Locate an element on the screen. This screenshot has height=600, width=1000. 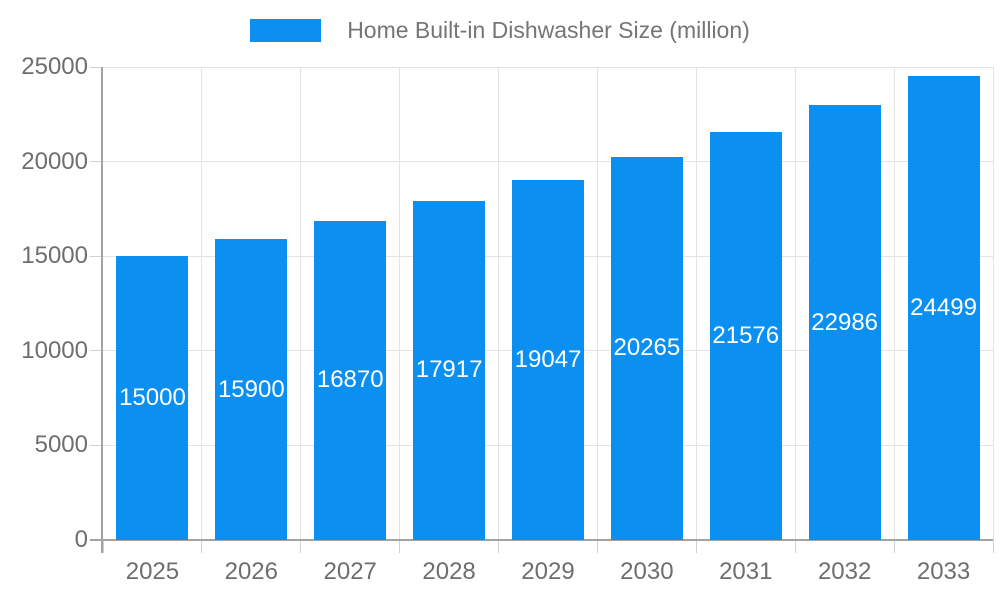
bar-value-label: 17917 is located at coordinates (449, 370).